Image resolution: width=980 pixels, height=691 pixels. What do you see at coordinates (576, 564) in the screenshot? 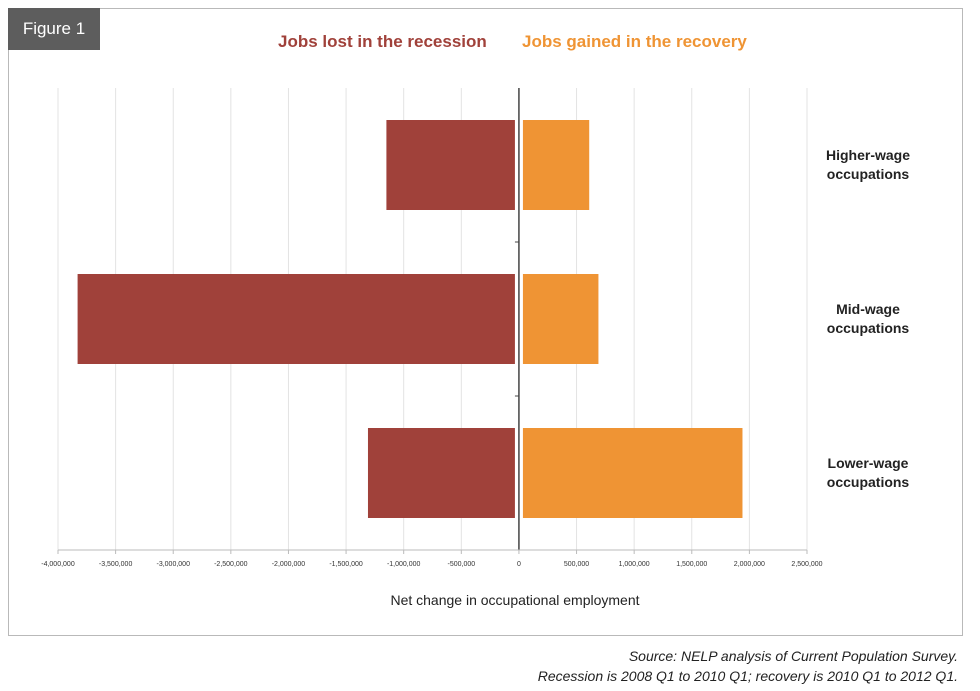
I see `x-tick-label: 500,000` at bounding box center [576, 564].